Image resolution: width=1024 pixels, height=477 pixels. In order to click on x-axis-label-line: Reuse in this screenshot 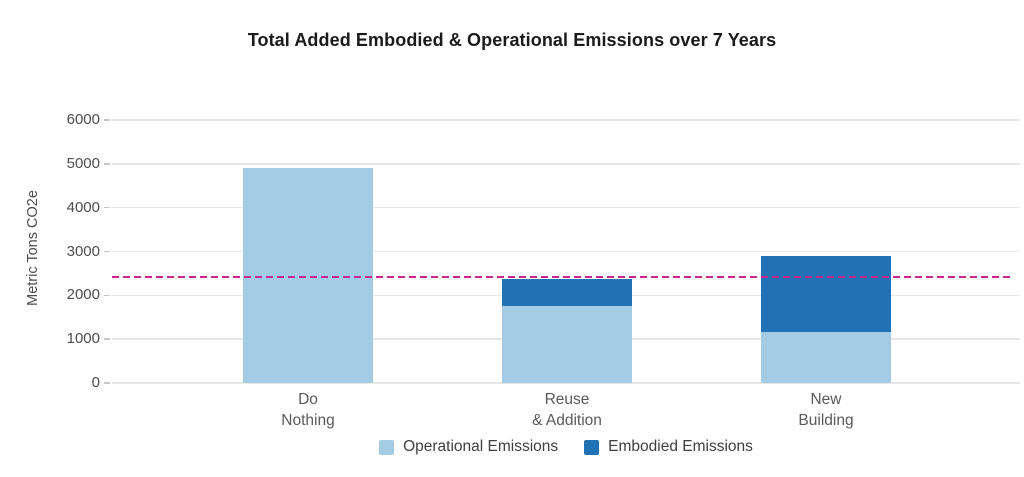, I will do `click(567, 399)`.